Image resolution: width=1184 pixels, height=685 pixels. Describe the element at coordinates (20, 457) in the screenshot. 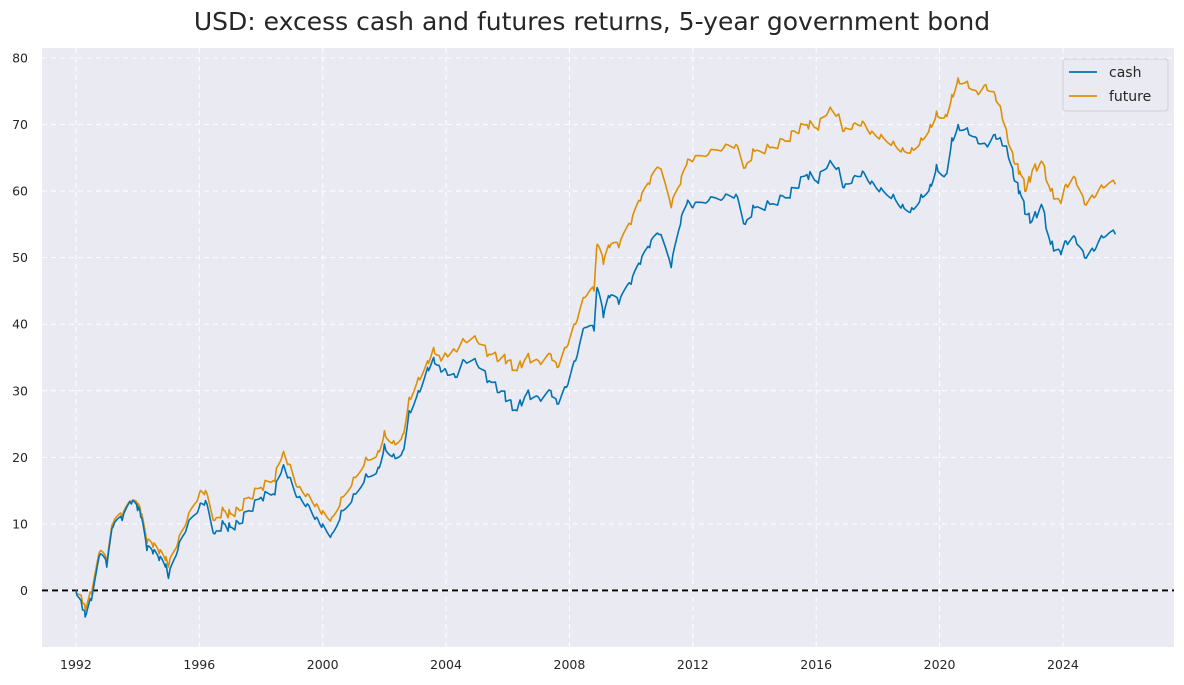

I see `y-tick-label: 20` at that location.